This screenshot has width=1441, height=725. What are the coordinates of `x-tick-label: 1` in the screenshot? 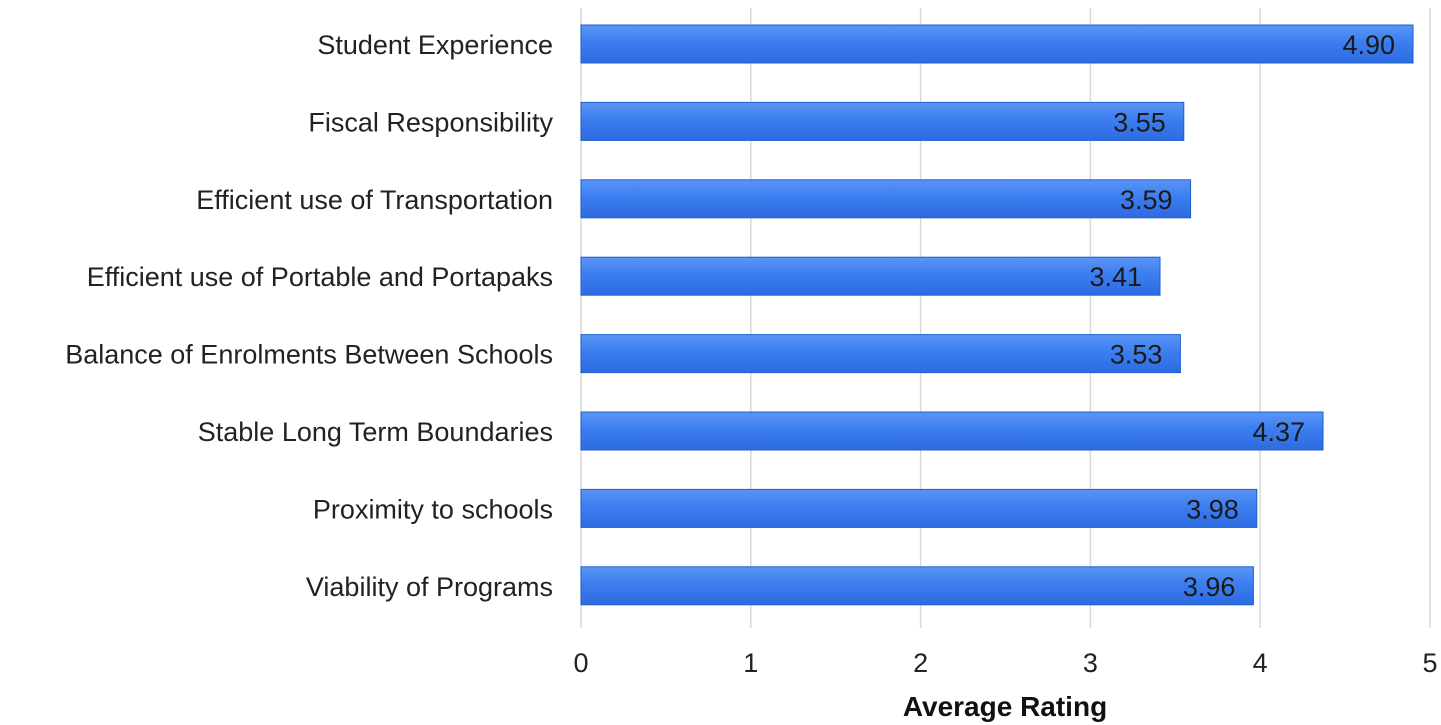 It's located at (750, 663).